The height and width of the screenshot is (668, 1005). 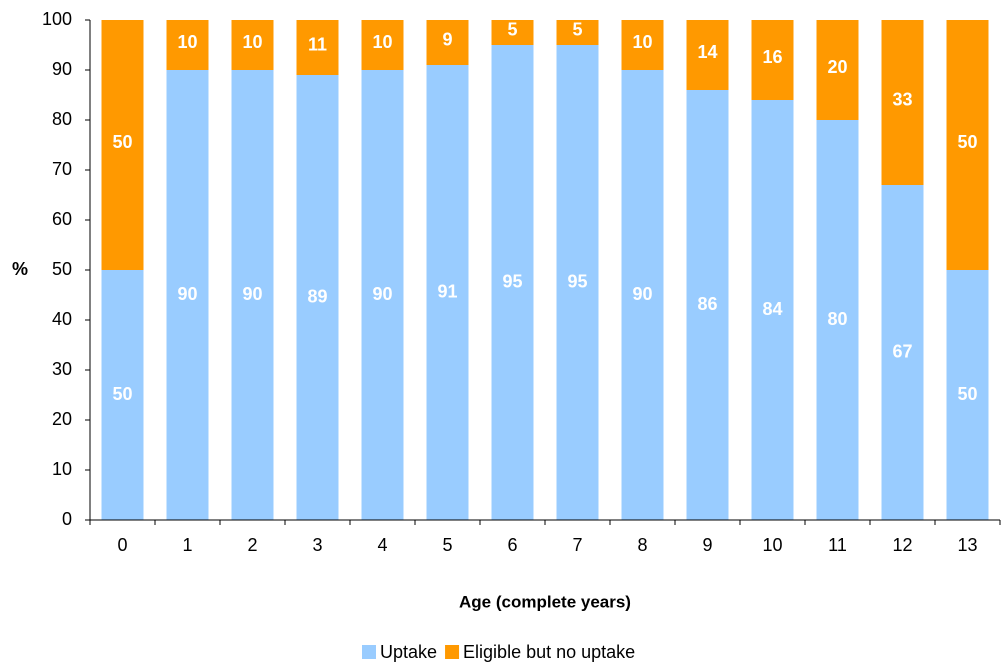 I want to click on data-label: 89, so click(x=317, y=296).